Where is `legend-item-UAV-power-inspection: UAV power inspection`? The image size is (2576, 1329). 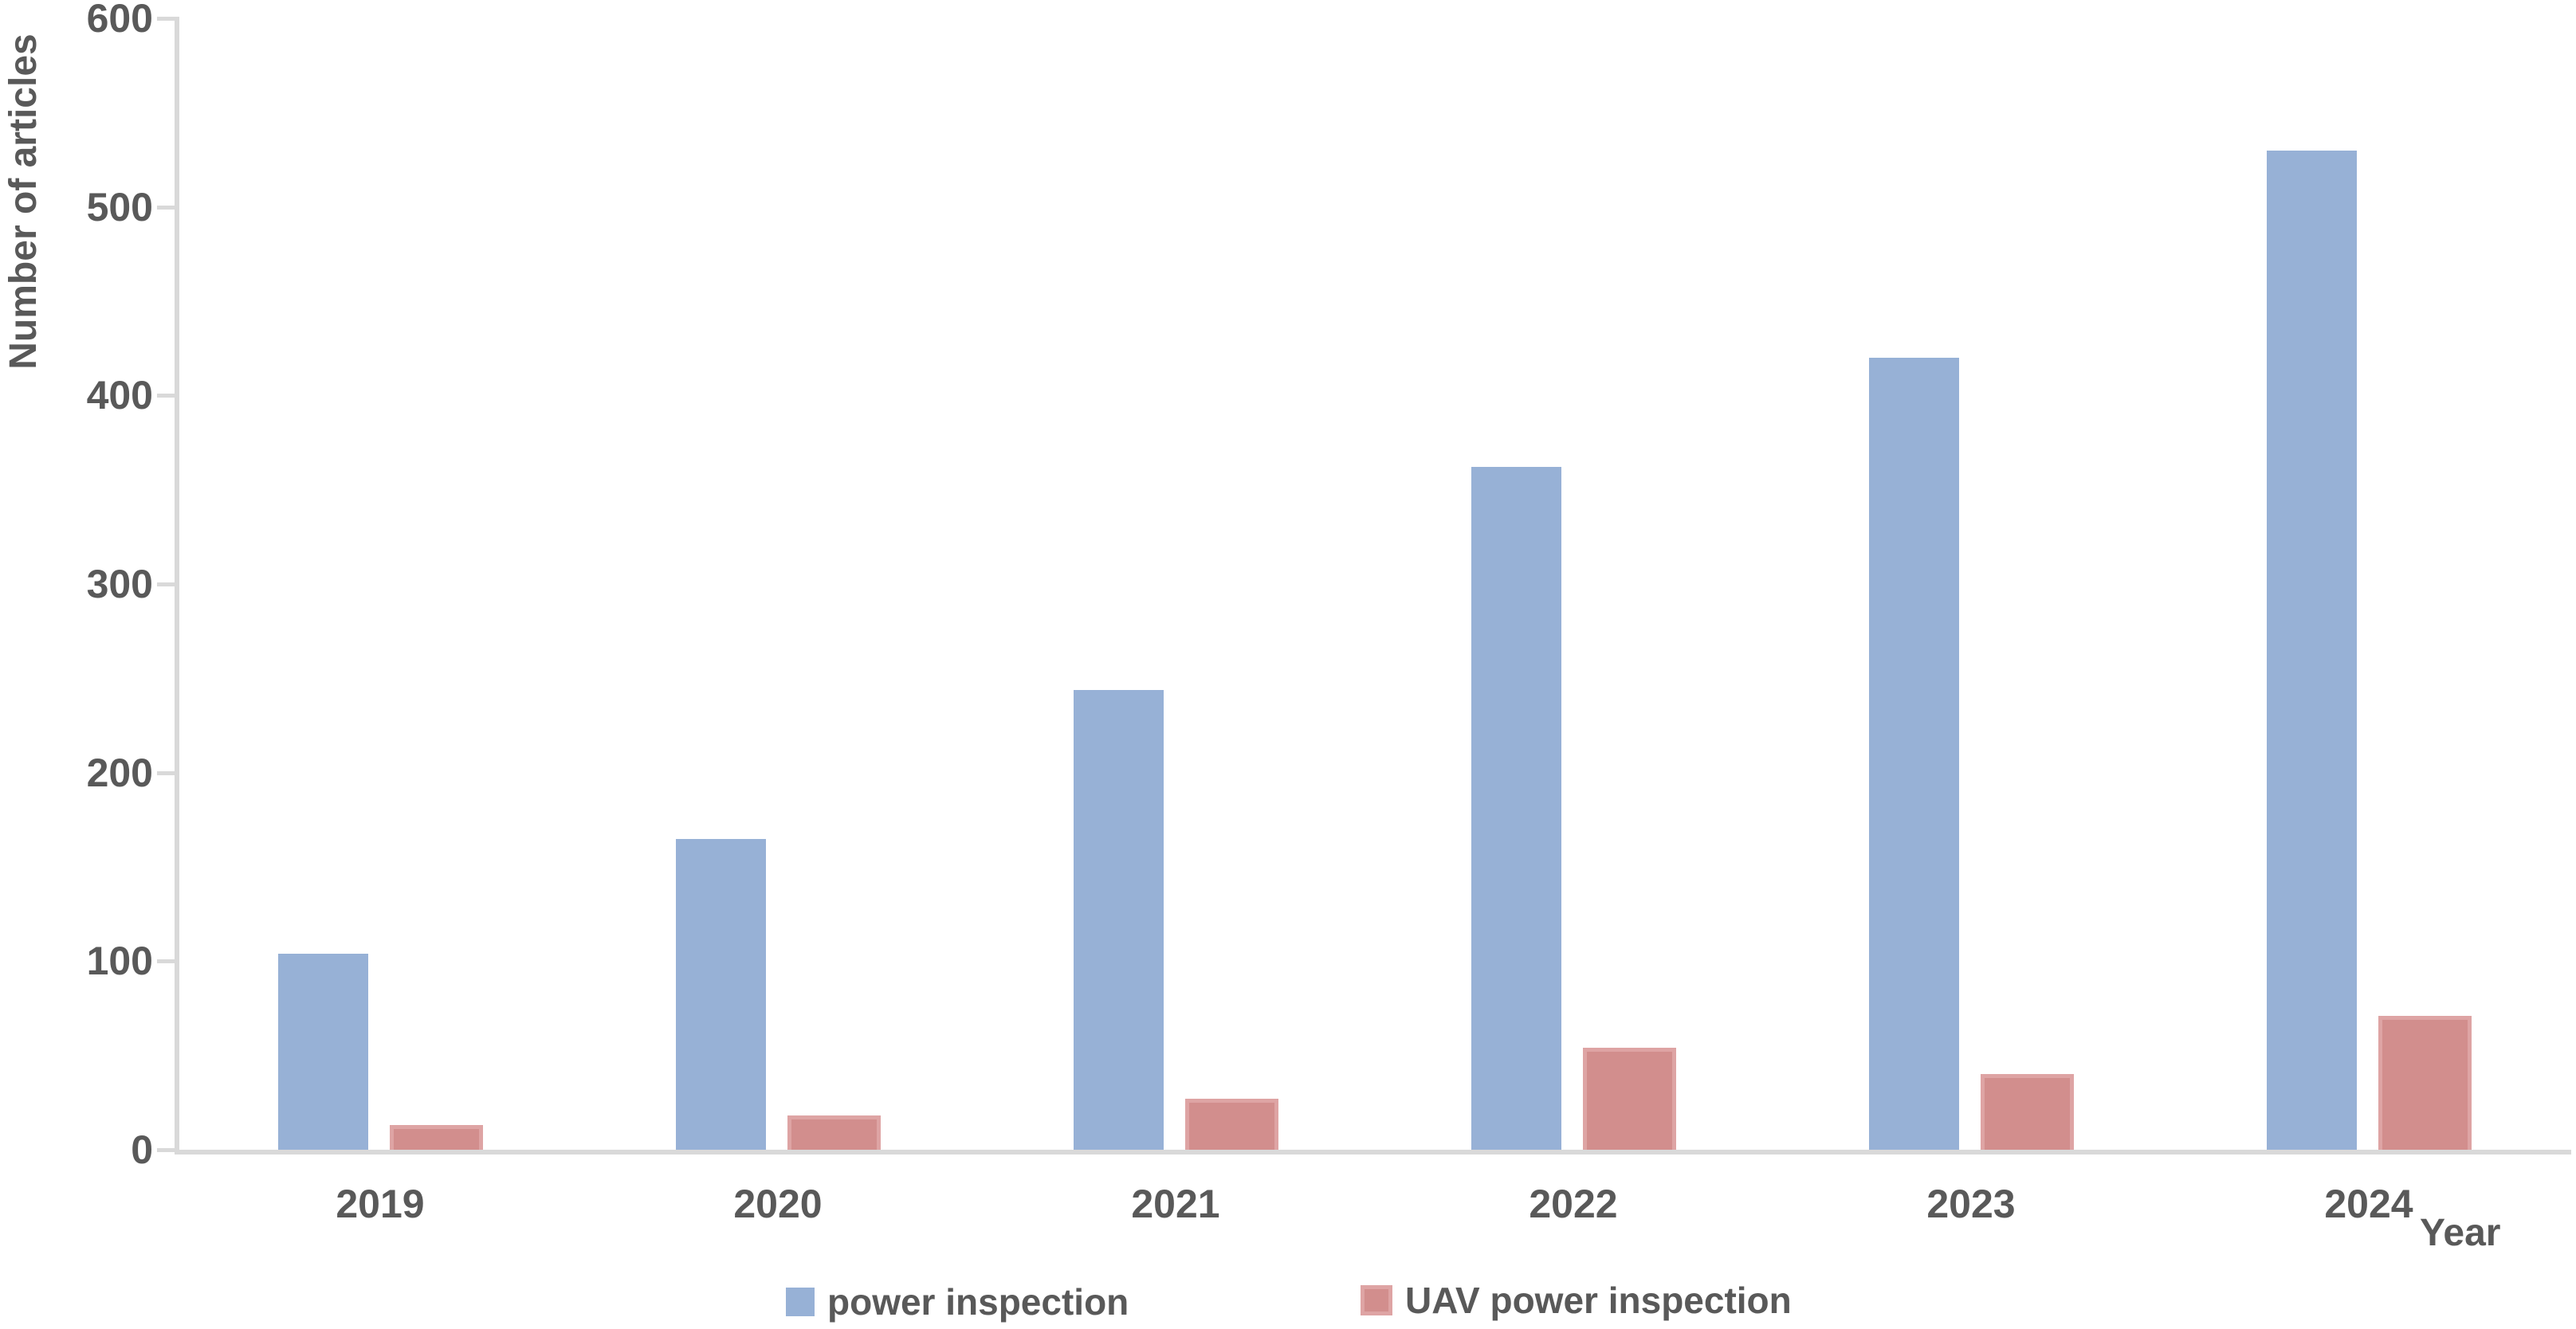
legend-item-UAV-power-inspection: UAV power inspection is located at coordinates (1576, 1300).